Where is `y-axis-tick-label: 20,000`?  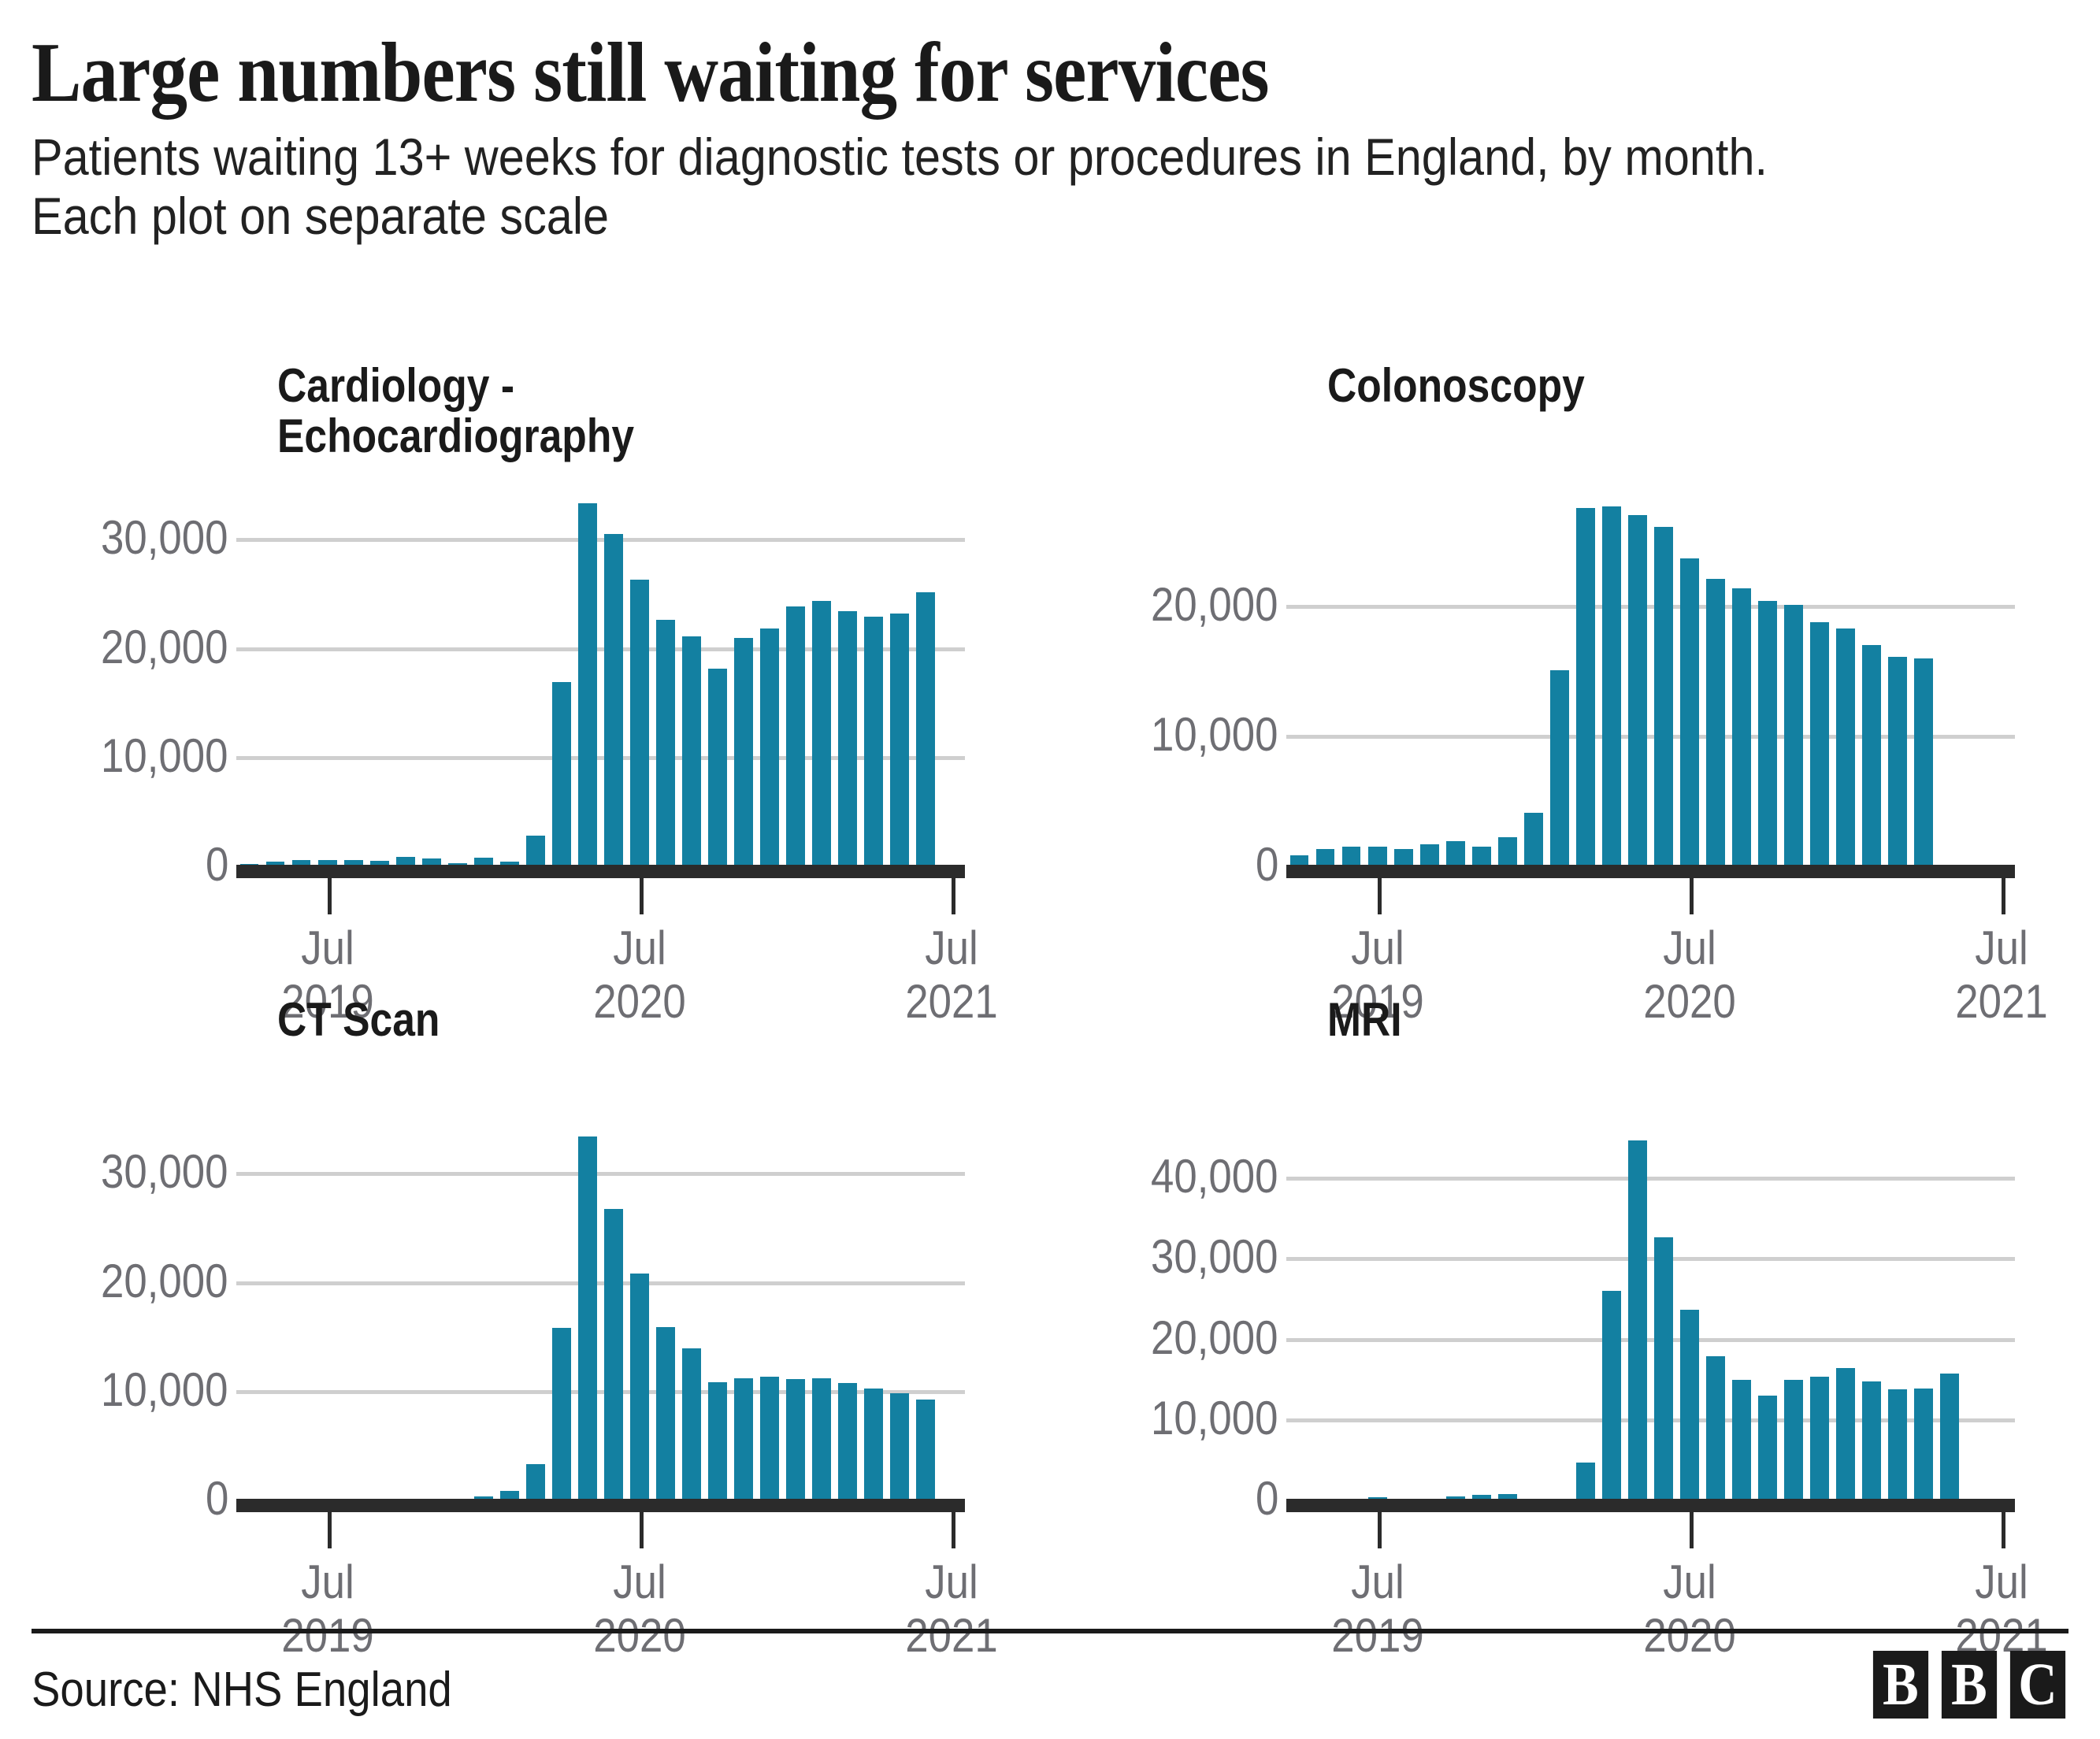
y-axis-tick-label: 20,000 is located at coordinates (1214, 605).